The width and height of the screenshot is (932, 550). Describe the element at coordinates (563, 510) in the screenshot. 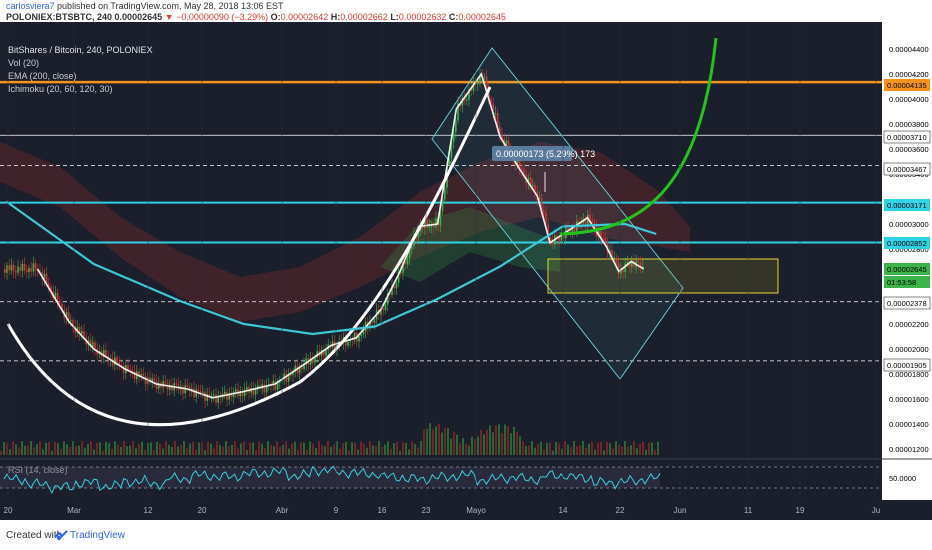

I see `x-axis-tick-label: 14` at that location.